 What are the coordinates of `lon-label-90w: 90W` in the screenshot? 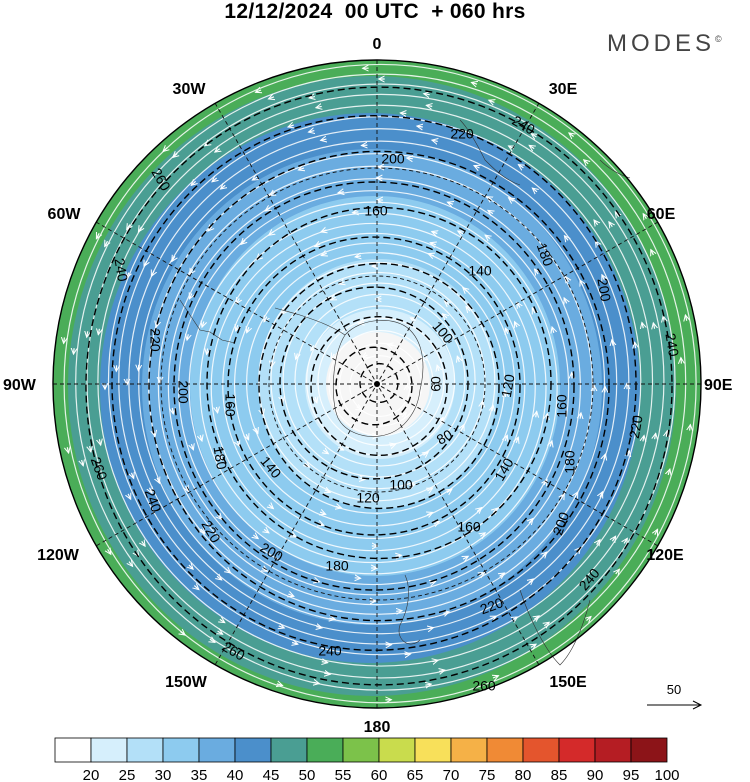 It's located at (20, 385).